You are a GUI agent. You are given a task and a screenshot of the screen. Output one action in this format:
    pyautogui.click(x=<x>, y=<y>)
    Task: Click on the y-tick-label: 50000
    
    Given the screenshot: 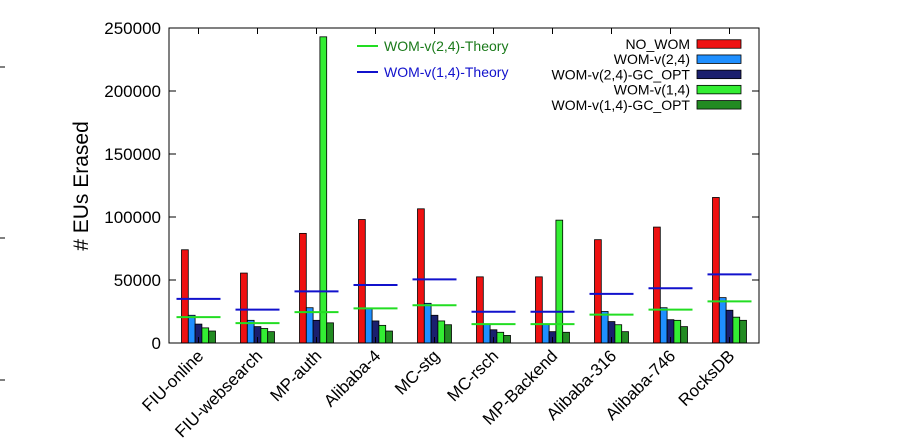 What is the action you would take?
    pyautogui.click(x=137, y=280)
    